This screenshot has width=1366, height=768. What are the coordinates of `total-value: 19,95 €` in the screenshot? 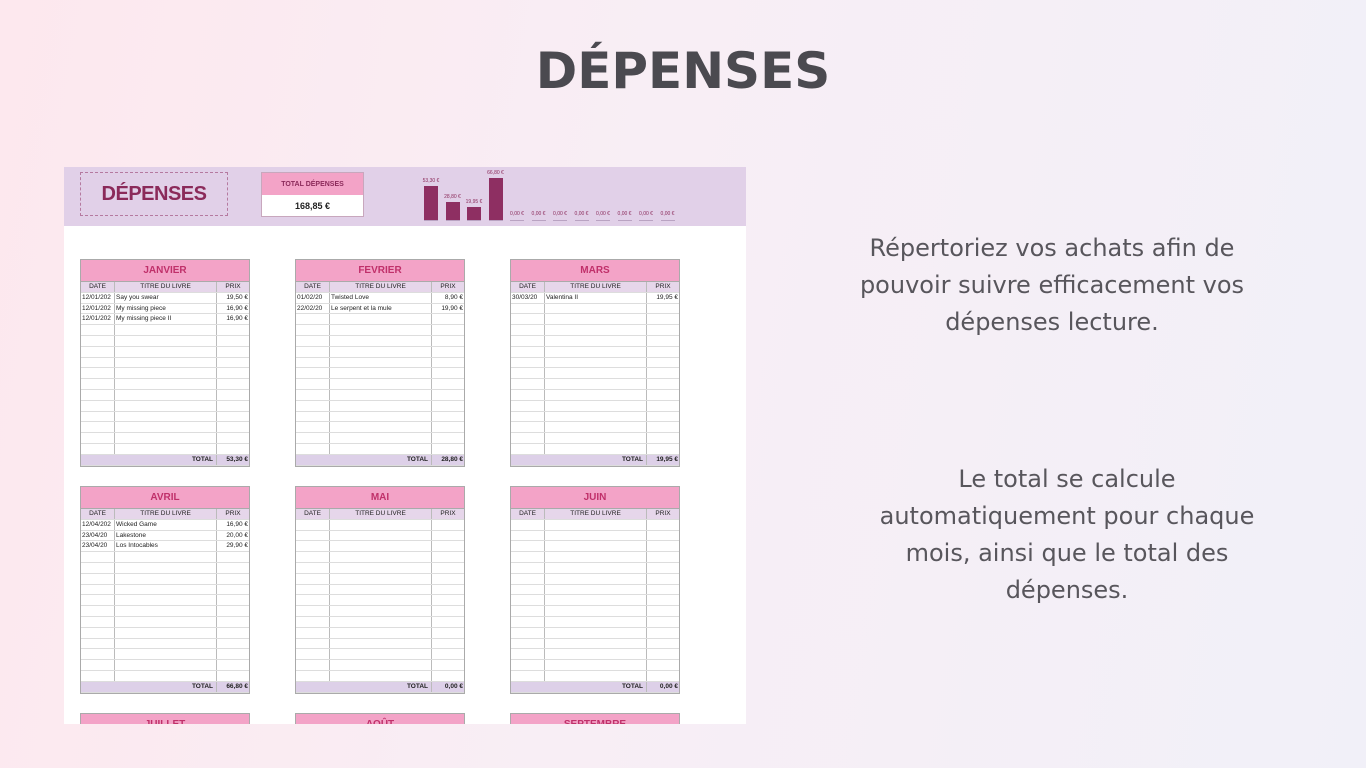 It's located at (667, 459).